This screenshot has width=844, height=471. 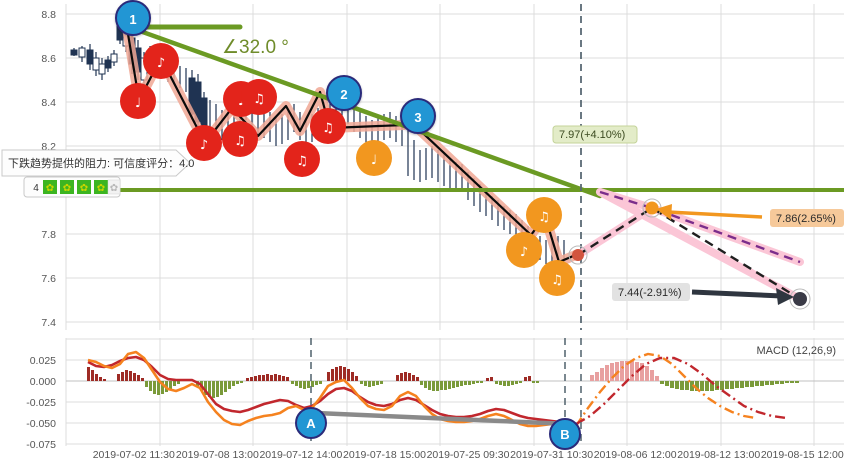 What do you see at coordinates (41, 424) in the screenshot?
I see `macd-y-tick: -0.050` at bounding box center [41, 424].